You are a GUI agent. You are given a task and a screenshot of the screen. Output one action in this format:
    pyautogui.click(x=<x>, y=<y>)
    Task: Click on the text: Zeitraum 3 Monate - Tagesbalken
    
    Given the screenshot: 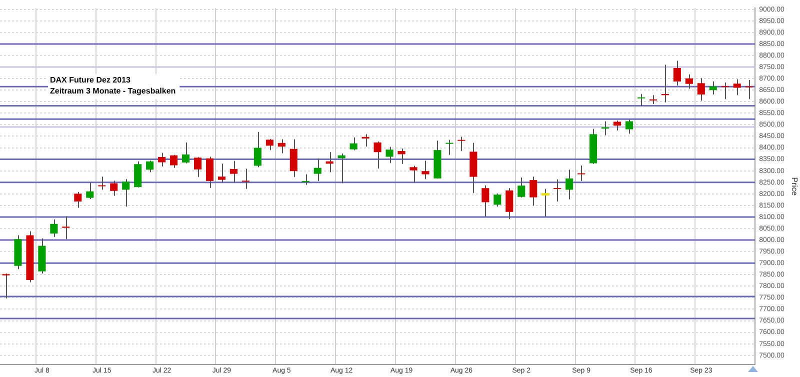 What is the action you would take?
    pyautogui.click(x=113, y=91)
    